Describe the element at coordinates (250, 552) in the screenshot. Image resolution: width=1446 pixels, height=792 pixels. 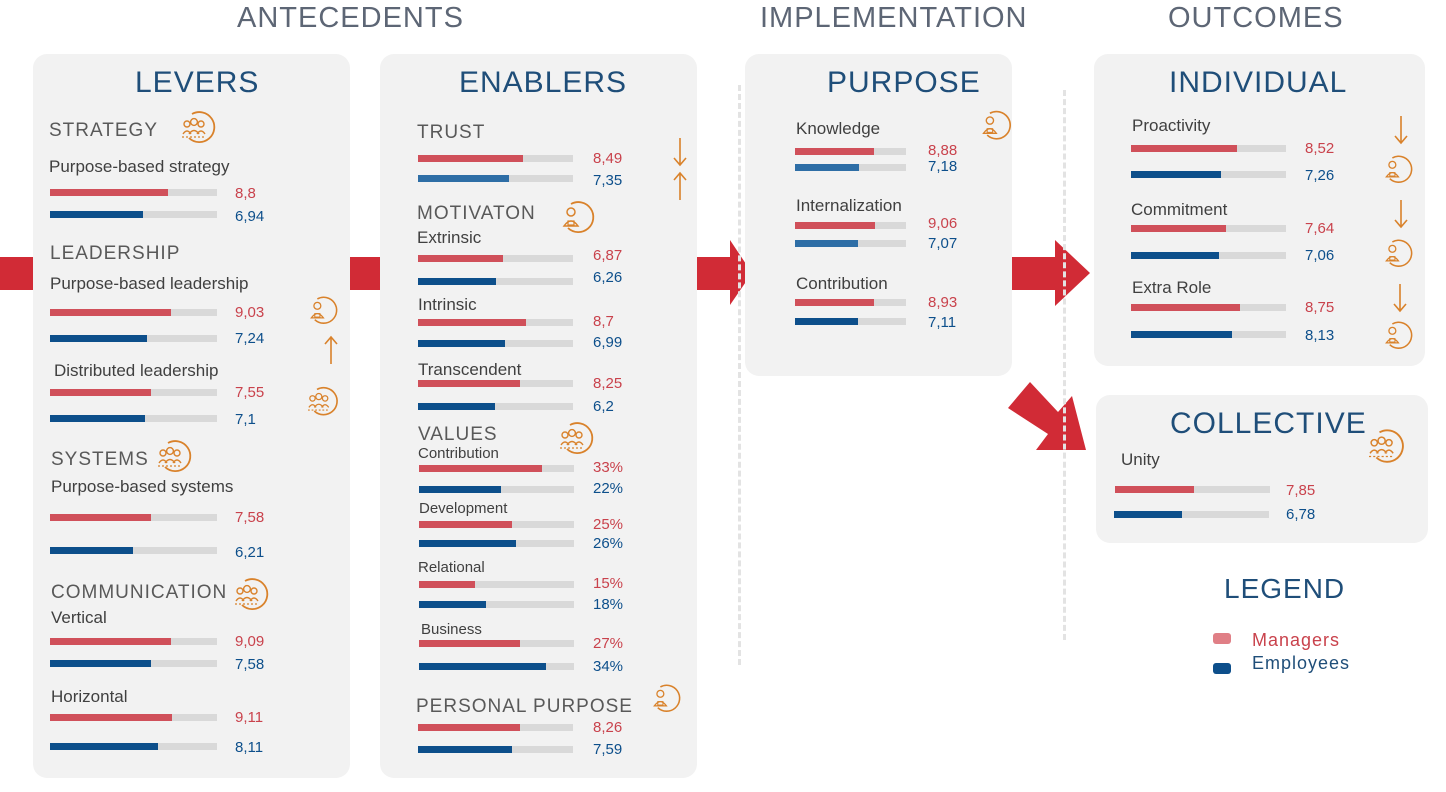
I see `employees-value: 6,21` at that location.